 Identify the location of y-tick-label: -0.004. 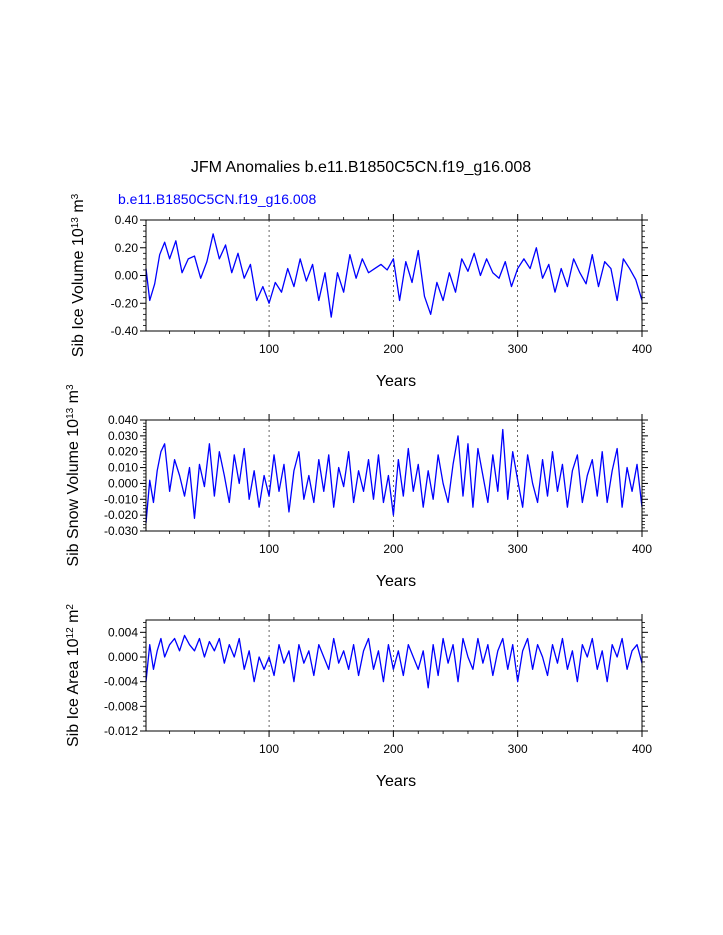
(121, 682).